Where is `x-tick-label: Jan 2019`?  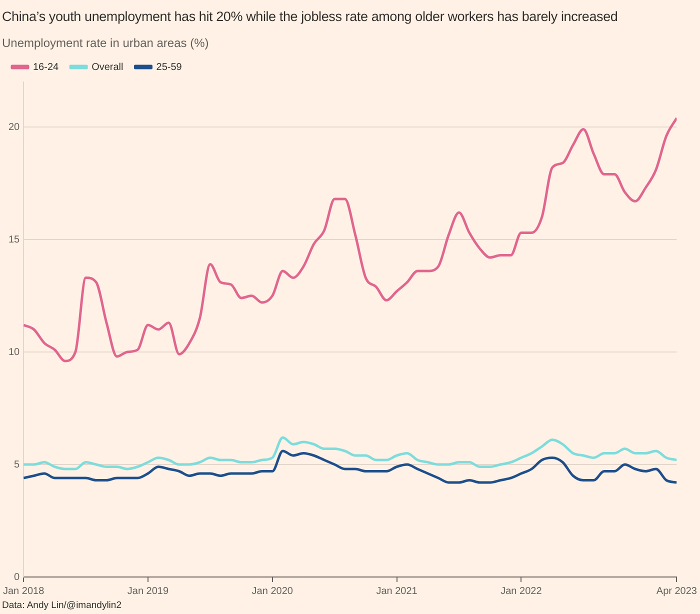 x-tick-label: Jan 2019 is located at coordinates (148, 591).